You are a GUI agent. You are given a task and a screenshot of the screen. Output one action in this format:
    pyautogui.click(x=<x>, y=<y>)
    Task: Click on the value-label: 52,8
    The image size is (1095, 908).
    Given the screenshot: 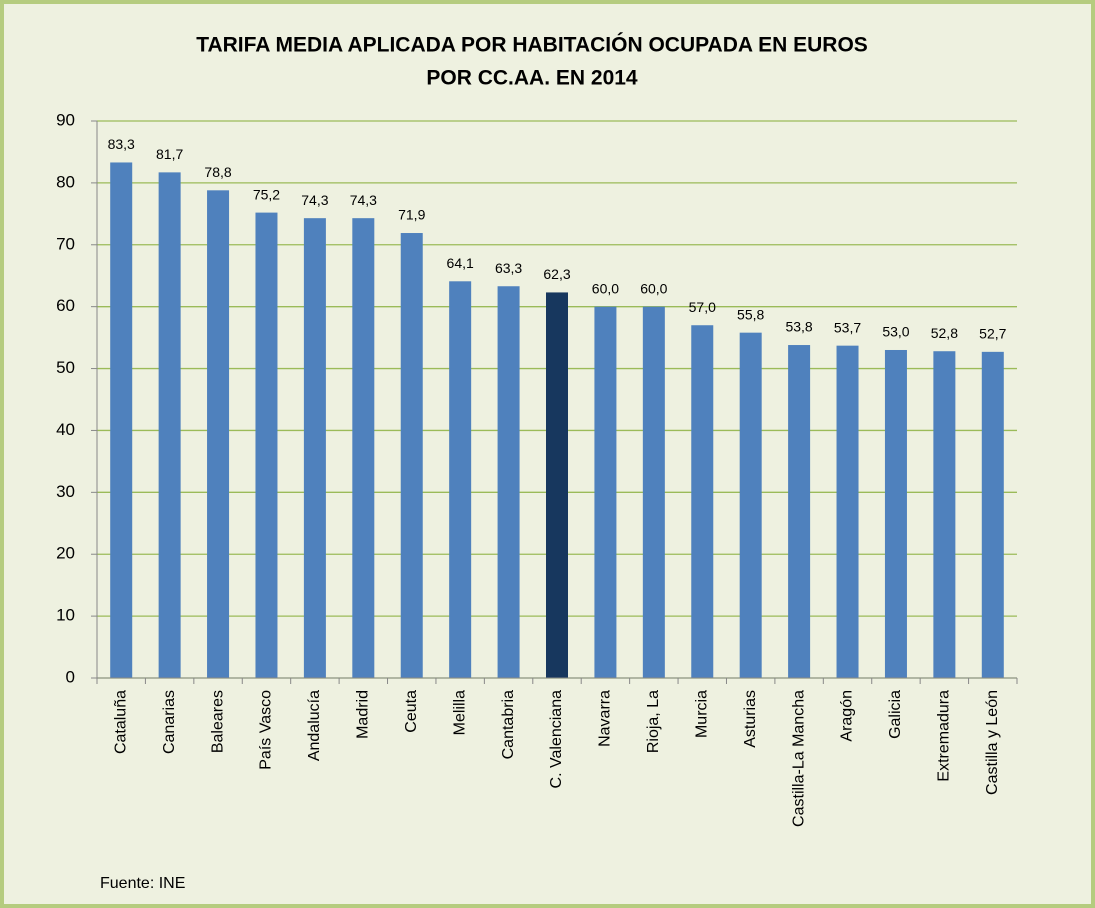 What is the action you would take?
    pyautogui.click(x=944, y=333)
    